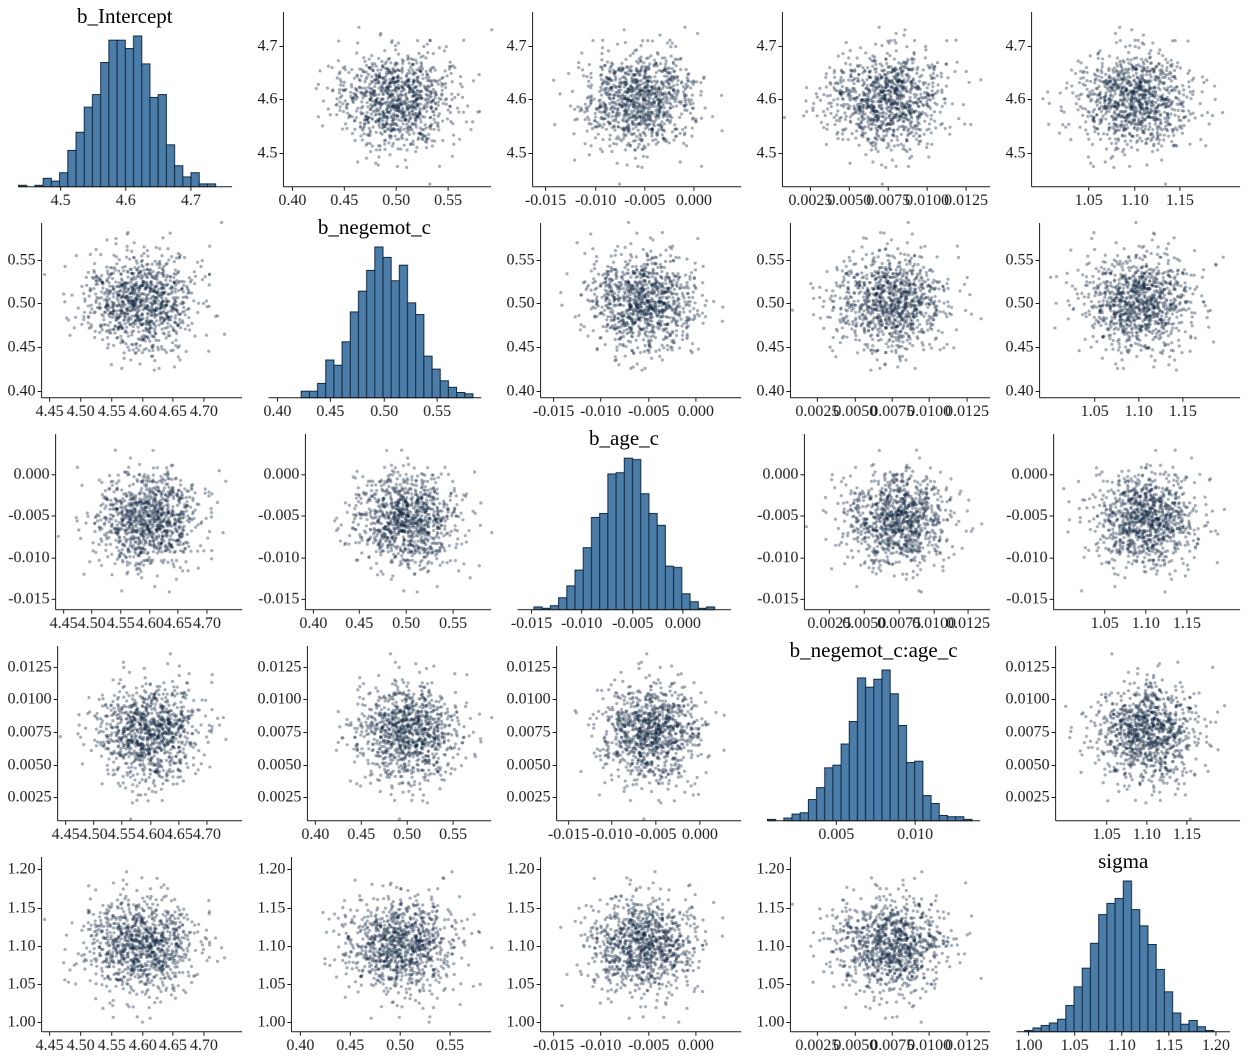  I want to click on diagonal-histogram-panel-sigma: sigma, so click(1123, 950).